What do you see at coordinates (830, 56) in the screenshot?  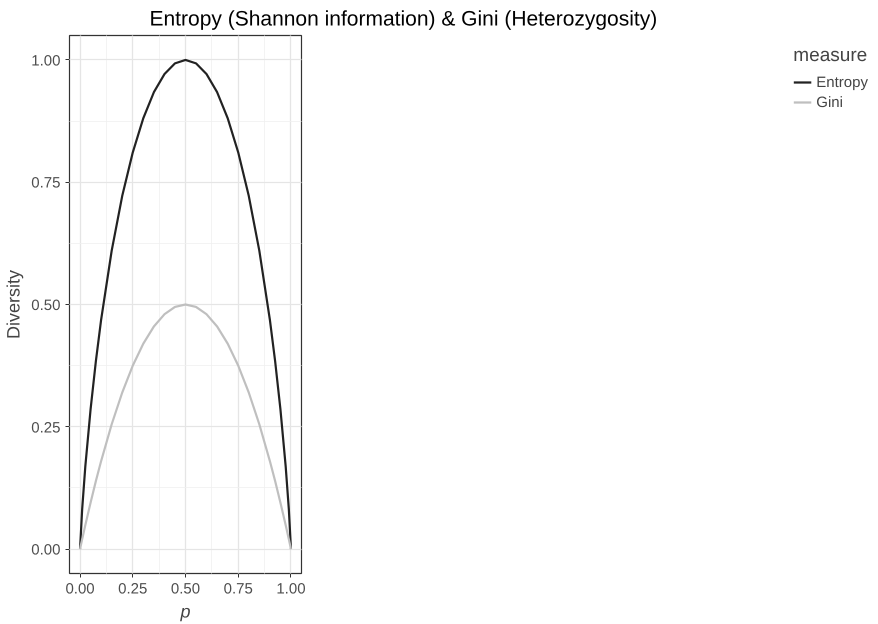 I see `legend-title: measure` at bounding box center [830, 56].